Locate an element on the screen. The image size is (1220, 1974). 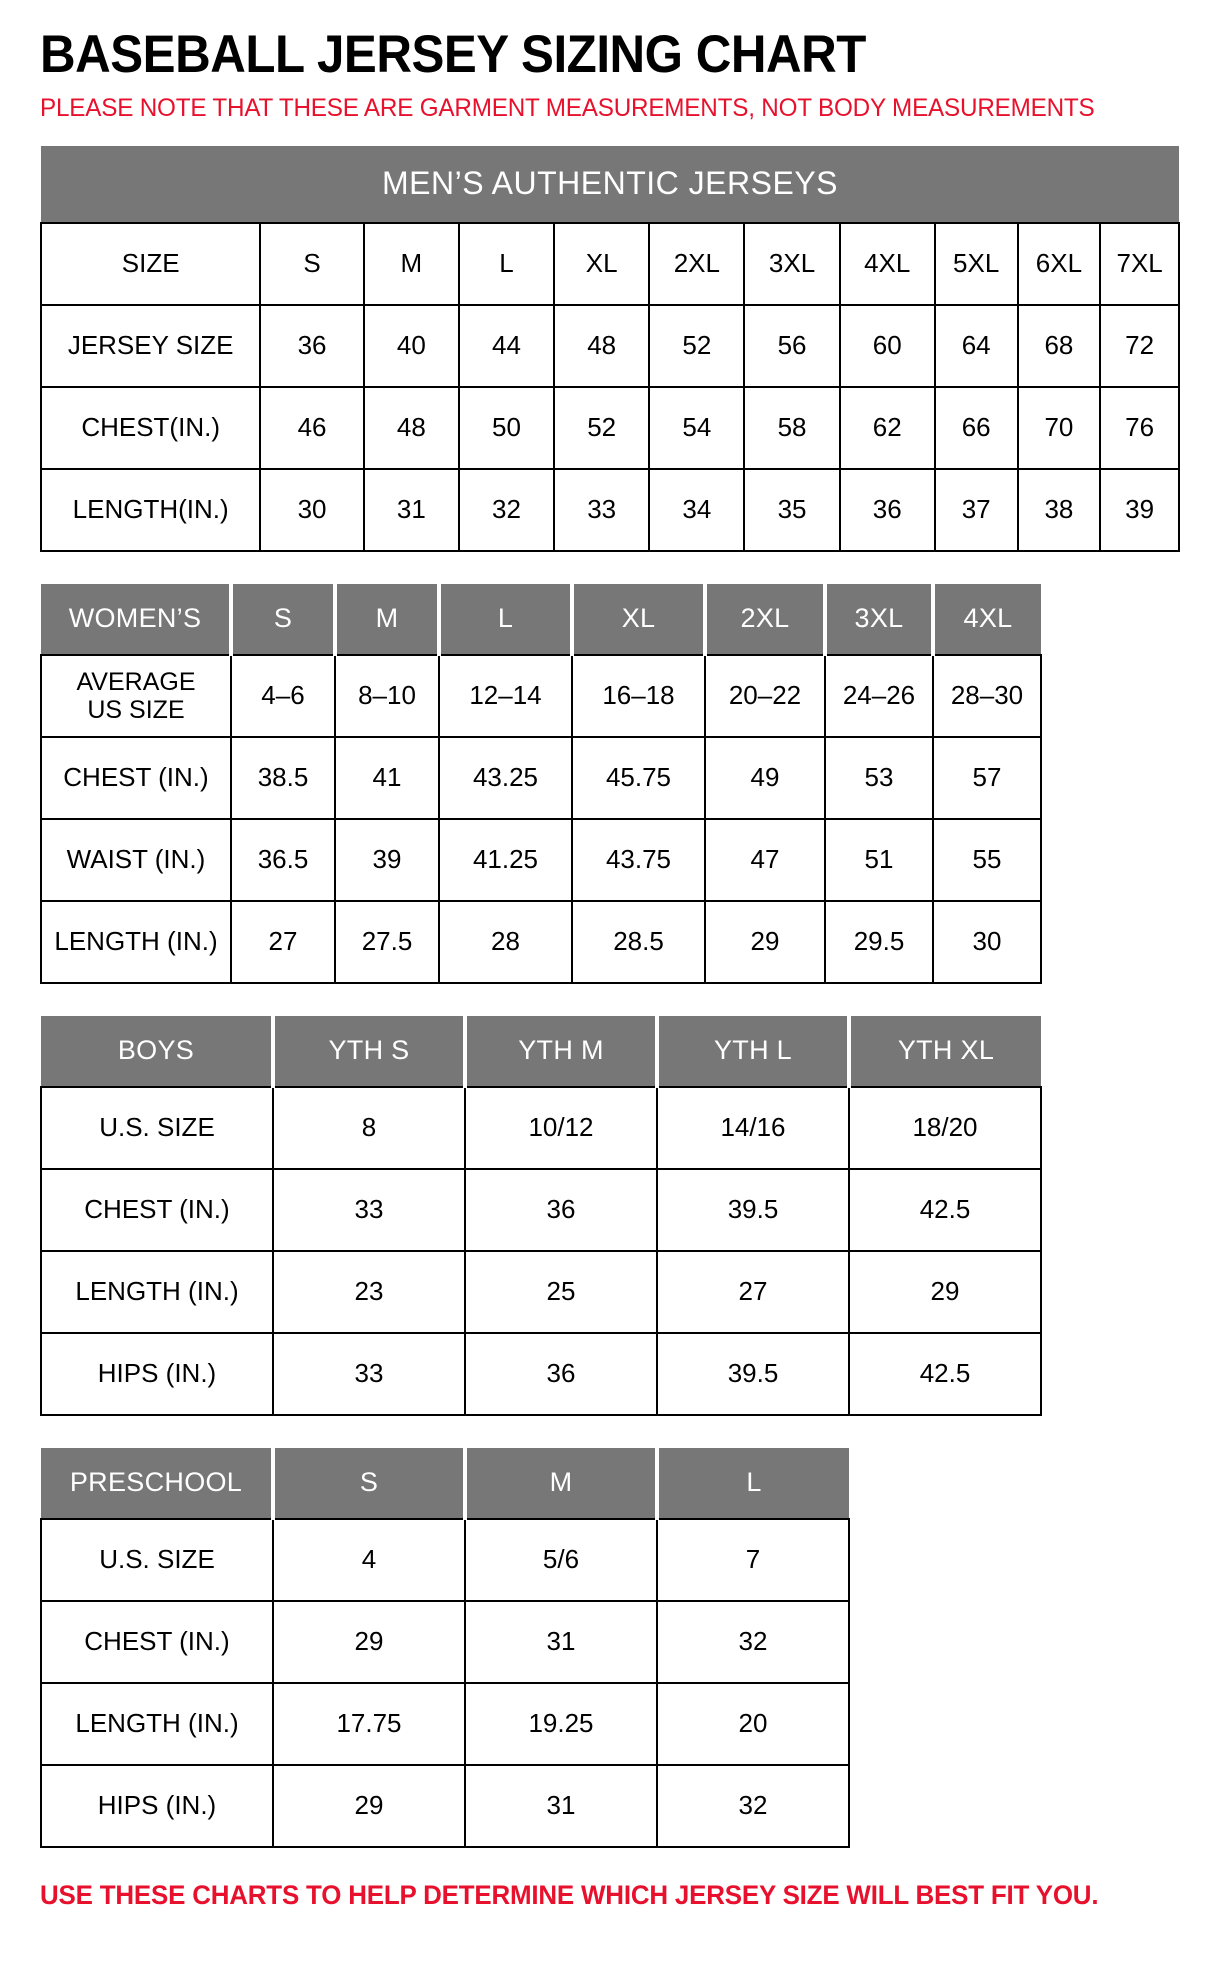
boys-row-label-hips: HIPS (IN.) is located at coordinates (157, 1373).